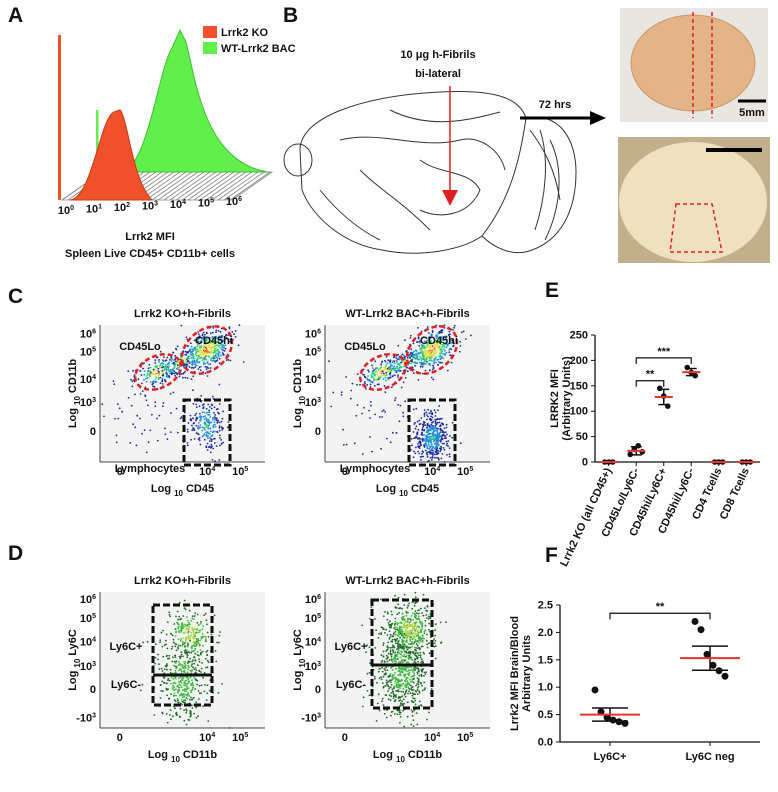  What do you see at coordinates (463, 472) in the screenshot?
I see `x-tick-label-base: 10` at bounding box center [463, 472].